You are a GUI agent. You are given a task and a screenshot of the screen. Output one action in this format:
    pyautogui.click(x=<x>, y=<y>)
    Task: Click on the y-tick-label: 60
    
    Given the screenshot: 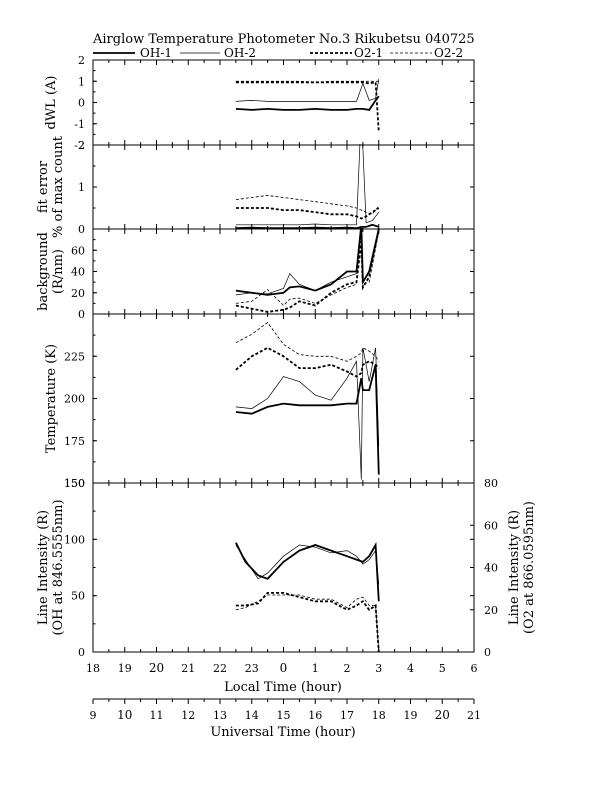 What is the action you would take?
    pyautogui.click(x=78, y=250)
    